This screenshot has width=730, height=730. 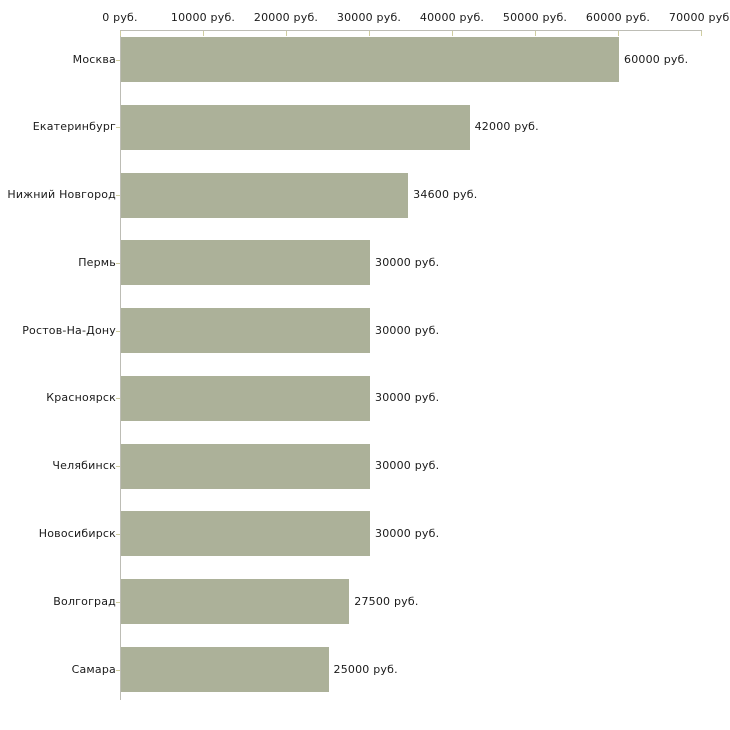 I want to click on category-label: Пермь, so click(x=97, y=262).